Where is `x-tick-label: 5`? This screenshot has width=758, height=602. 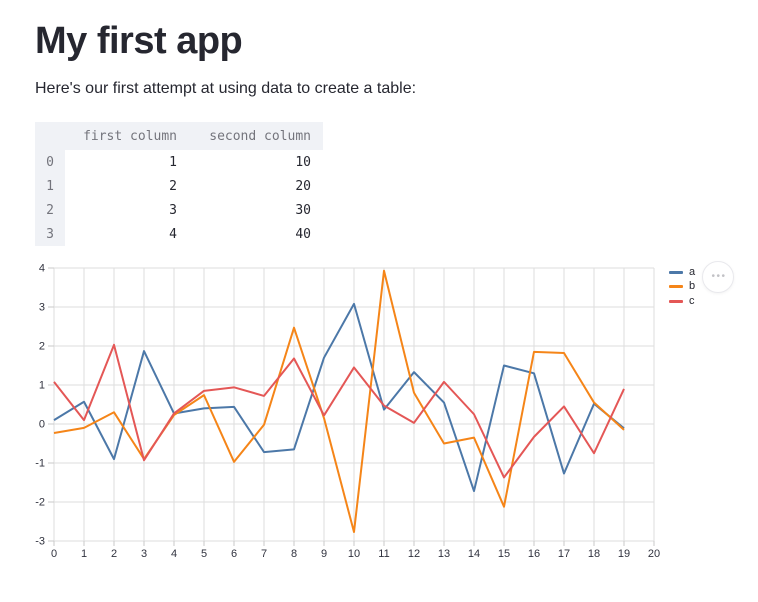
x-tick-label: 5 is located at coordinates (204, 554).